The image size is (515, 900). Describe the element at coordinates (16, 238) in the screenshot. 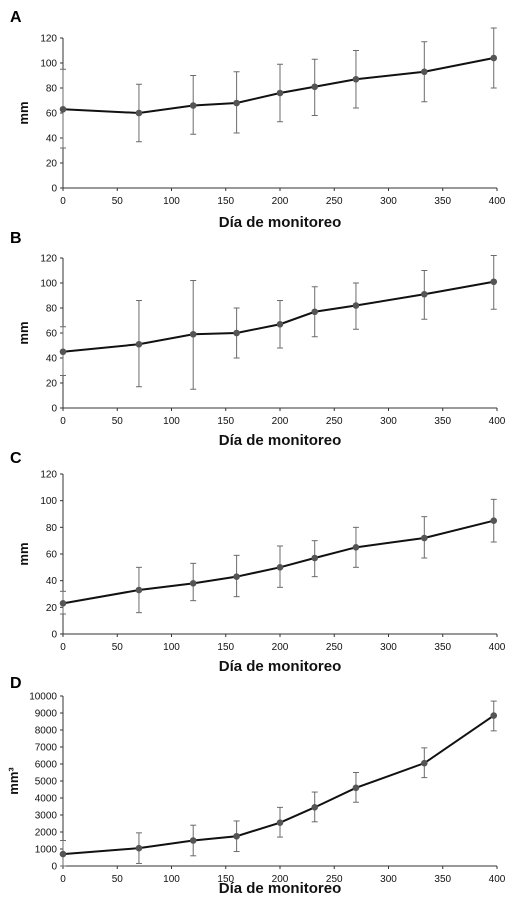

I see `panel-letter: B` at that location.